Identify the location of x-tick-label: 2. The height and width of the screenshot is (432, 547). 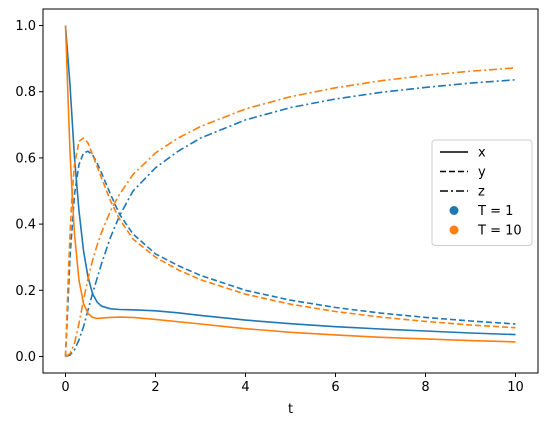
(155, 387).